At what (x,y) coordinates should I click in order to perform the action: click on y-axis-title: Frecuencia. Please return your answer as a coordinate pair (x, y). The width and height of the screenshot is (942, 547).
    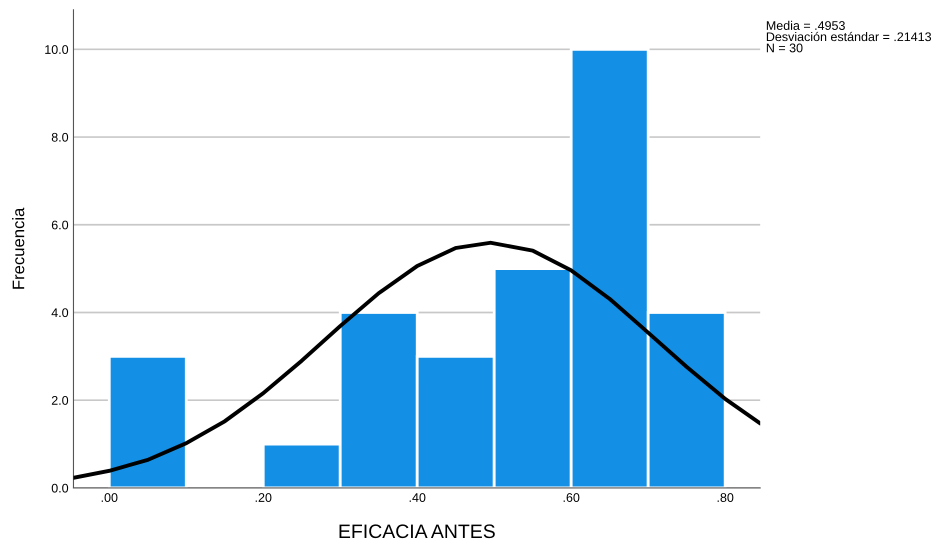
    Looking at the image, I should click on (18, 248).